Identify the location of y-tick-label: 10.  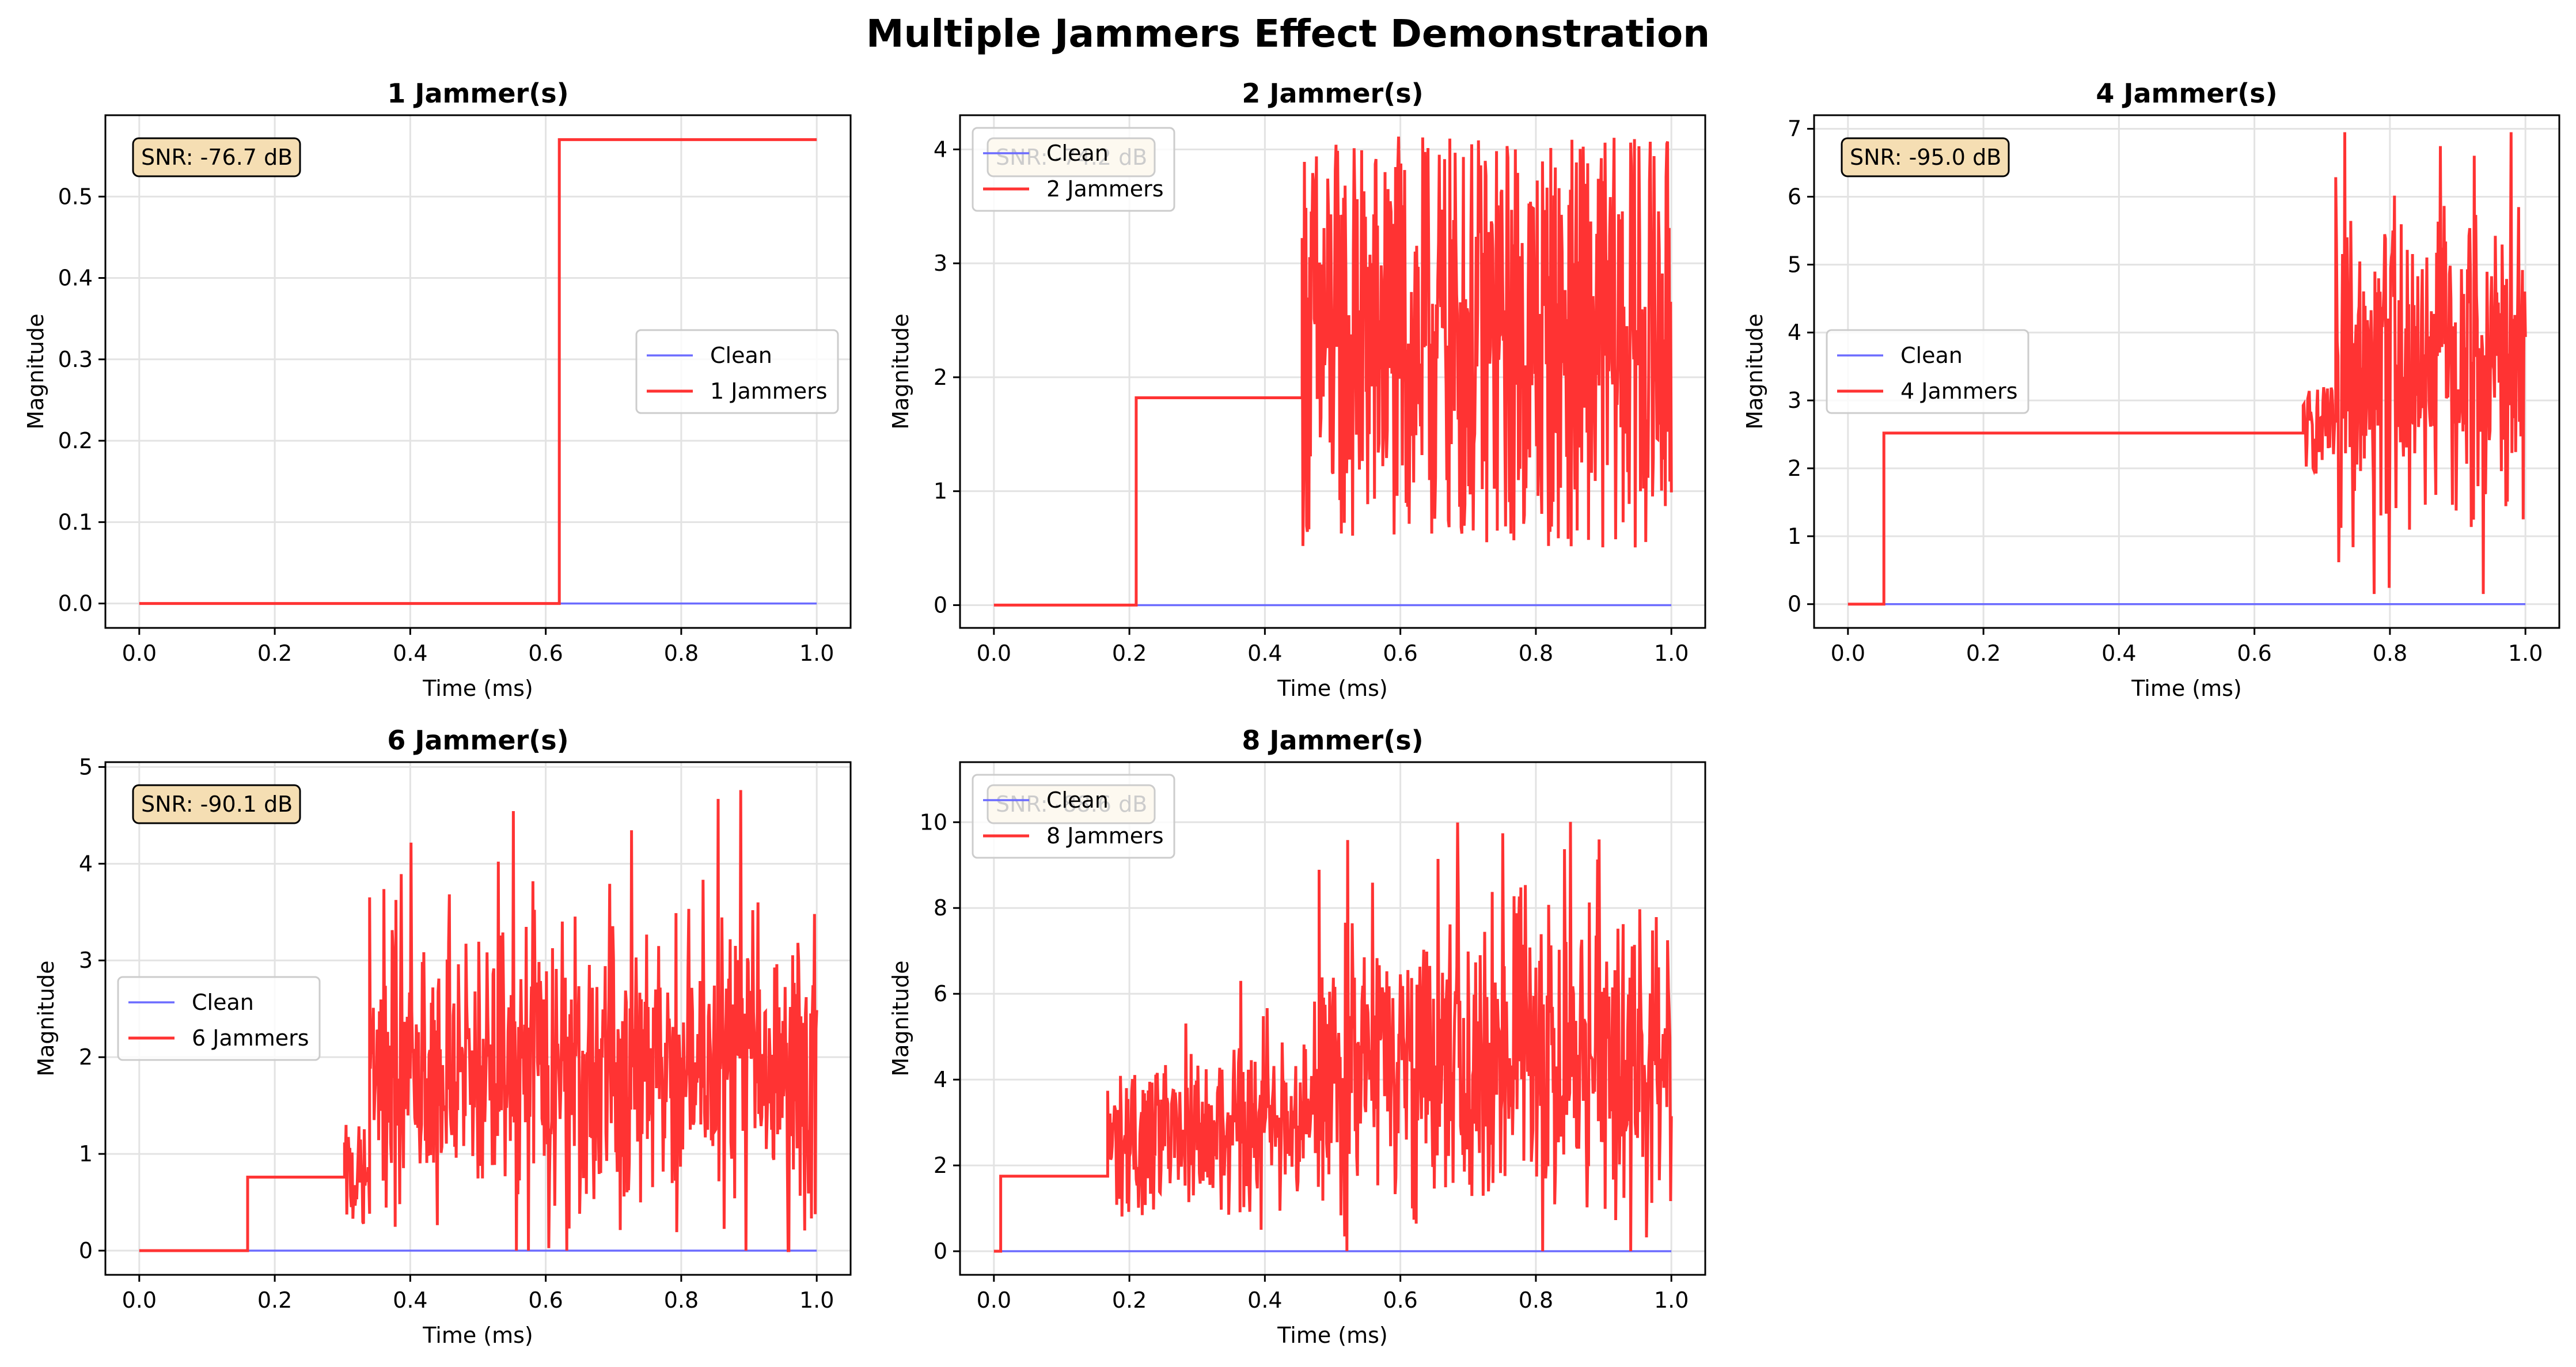
(934, 822).